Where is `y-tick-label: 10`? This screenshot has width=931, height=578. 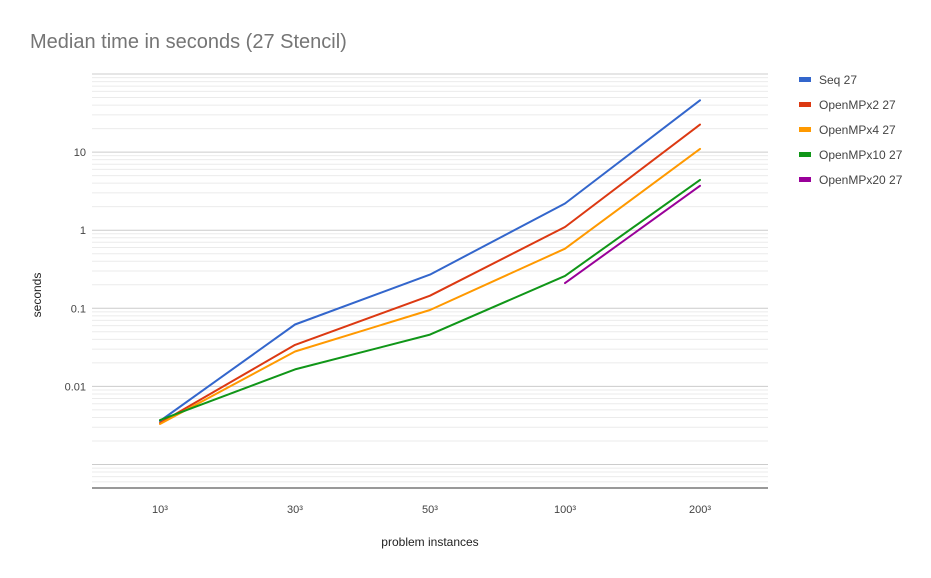
y-tick-label: 10 is located at coordinates (80, 153).